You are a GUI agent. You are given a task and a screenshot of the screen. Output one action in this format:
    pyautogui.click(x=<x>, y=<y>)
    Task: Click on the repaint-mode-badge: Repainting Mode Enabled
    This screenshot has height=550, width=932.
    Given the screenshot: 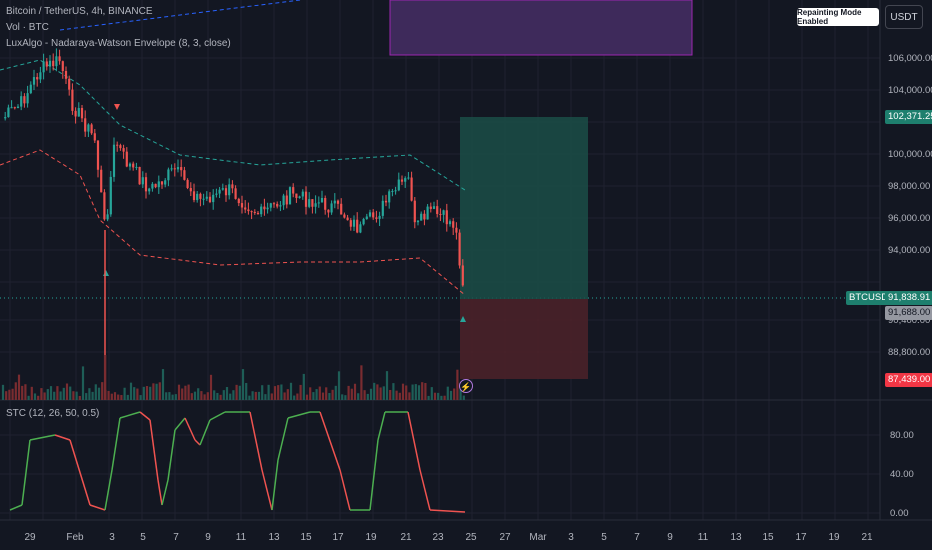 What is the action you would take?
    pyautogui.click(x=838, y=17)
    